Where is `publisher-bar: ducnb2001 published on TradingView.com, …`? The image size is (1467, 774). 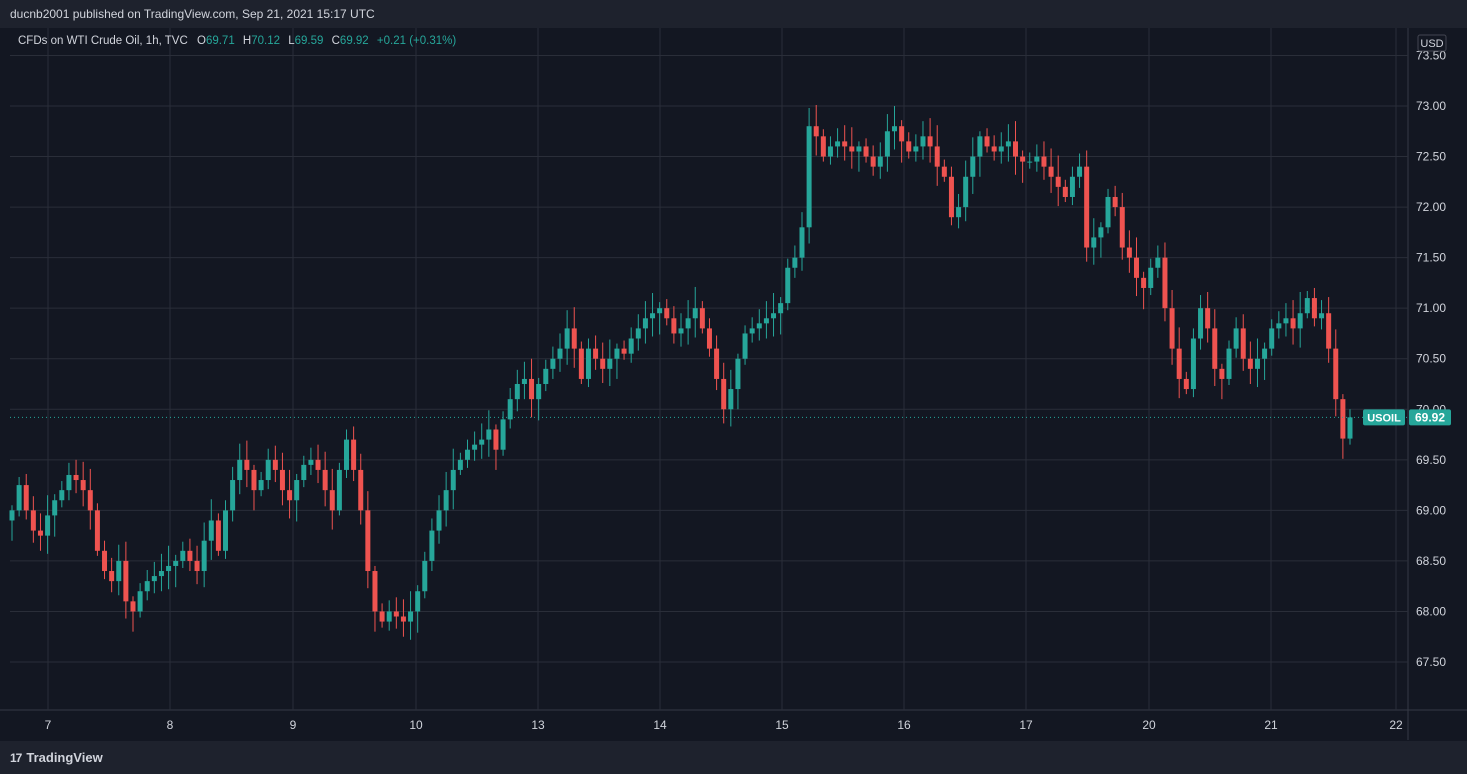
publisher-bar: ducnb2001 published on TradingView.com, … is located at coordinates (733, 14).